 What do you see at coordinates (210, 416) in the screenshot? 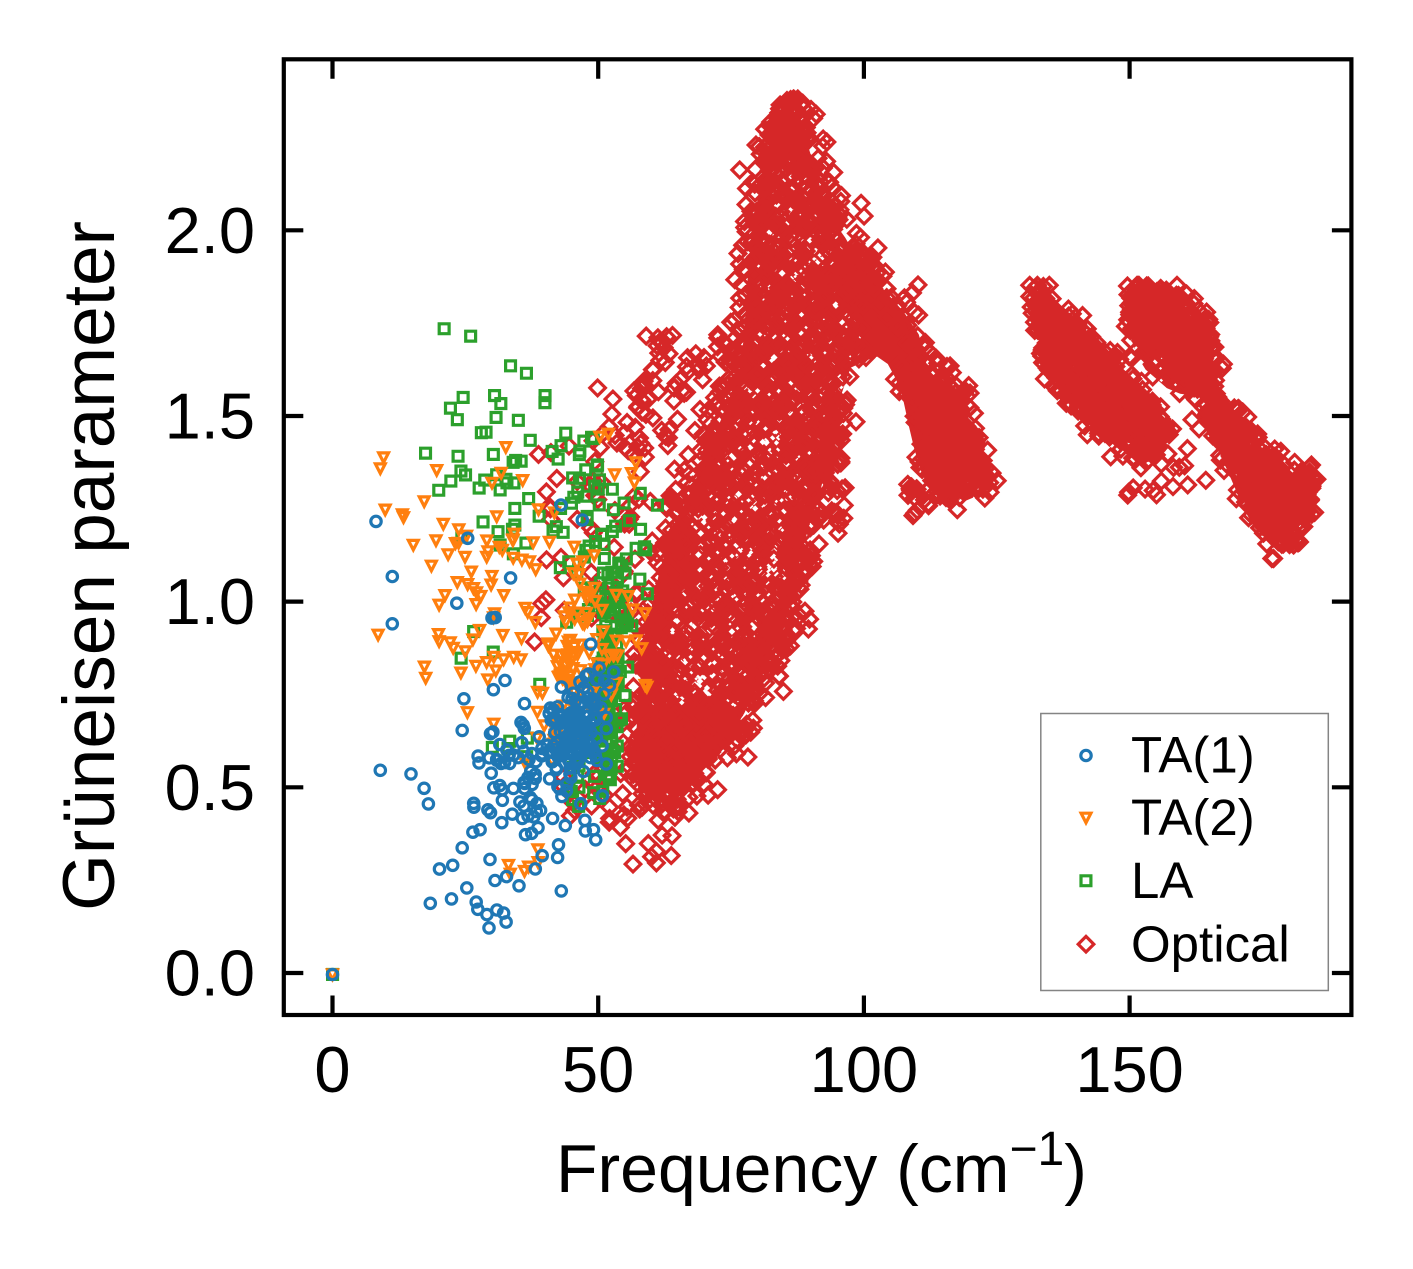
I see `svg-text: 1.5` at bounding box center [210, 416].